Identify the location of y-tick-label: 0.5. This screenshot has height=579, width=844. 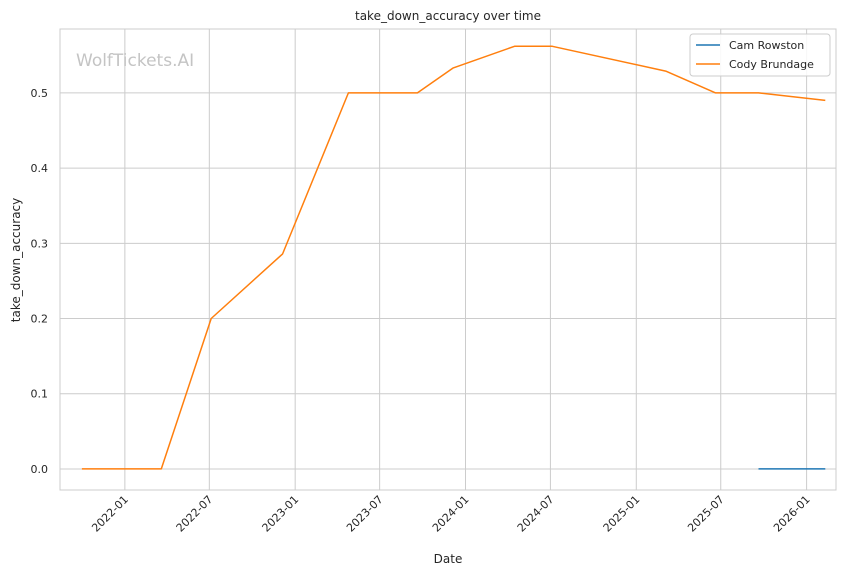
(40, 93).